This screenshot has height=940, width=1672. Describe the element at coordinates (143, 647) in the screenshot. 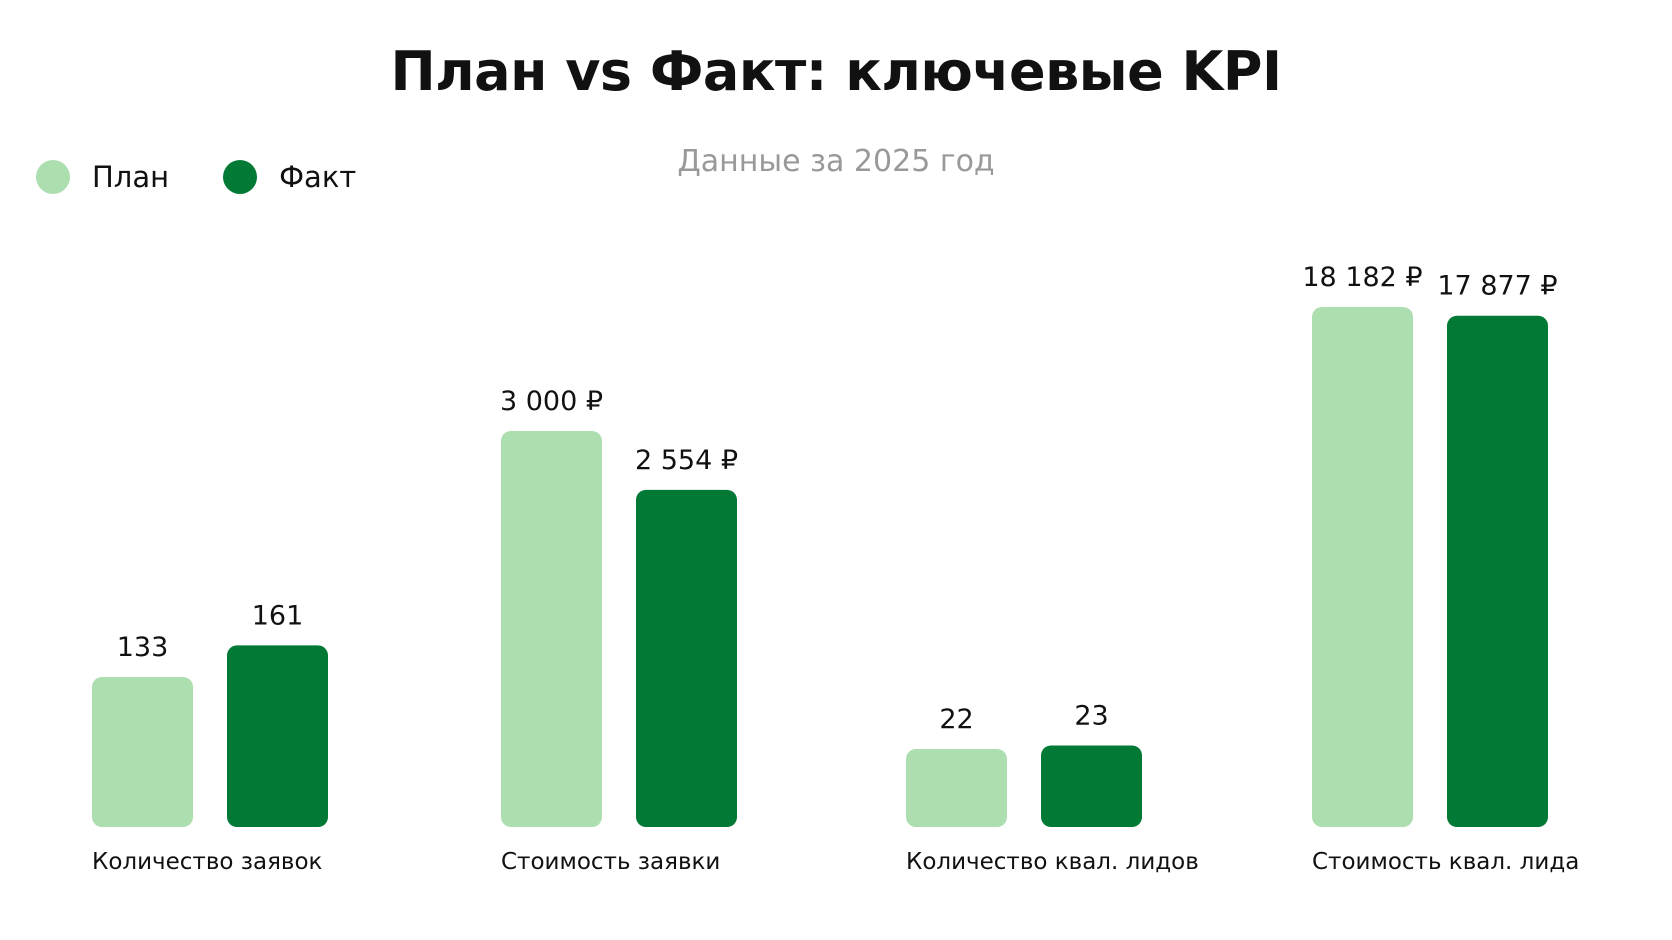

I see `bar-value-label-plan-0: 133` at that location.